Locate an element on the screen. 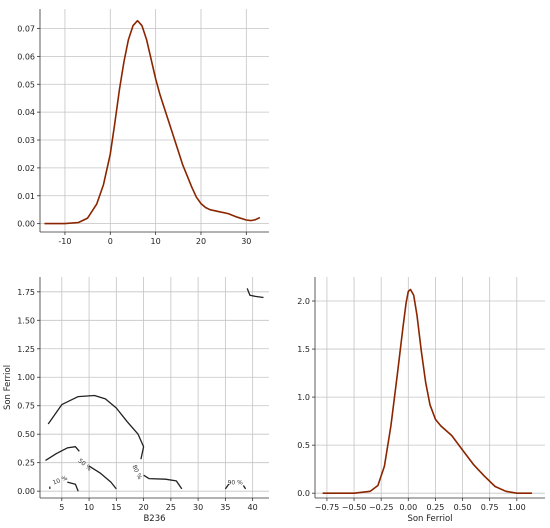  y-tick-label: 0.02 is located at coordinates (26, 168).